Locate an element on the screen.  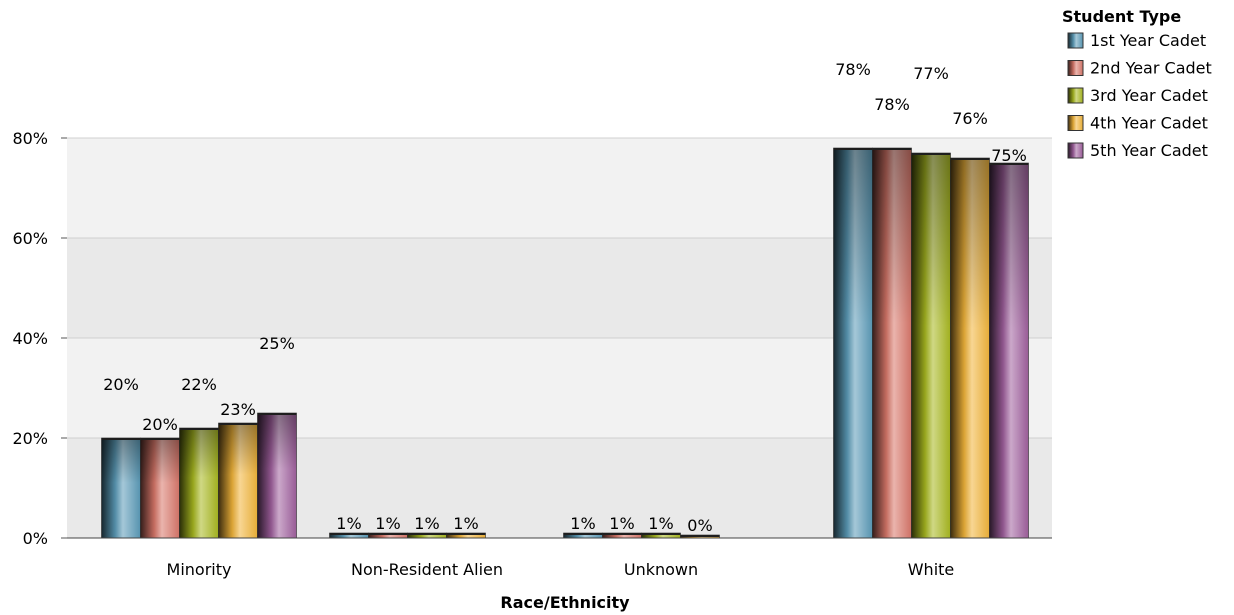
x-tick-label: Non-Resident Alien is located at coordinates (427, 569).